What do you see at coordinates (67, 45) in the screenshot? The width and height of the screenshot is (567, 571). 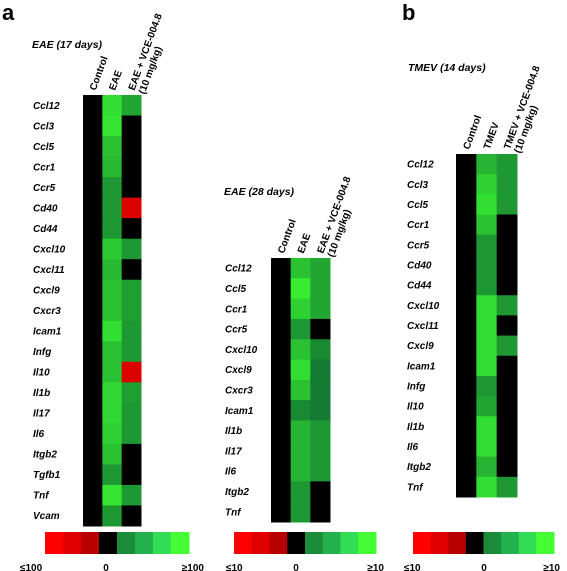 I see `heatmap-1-title: EAE (17 days)` at bounding box center [67, 45].